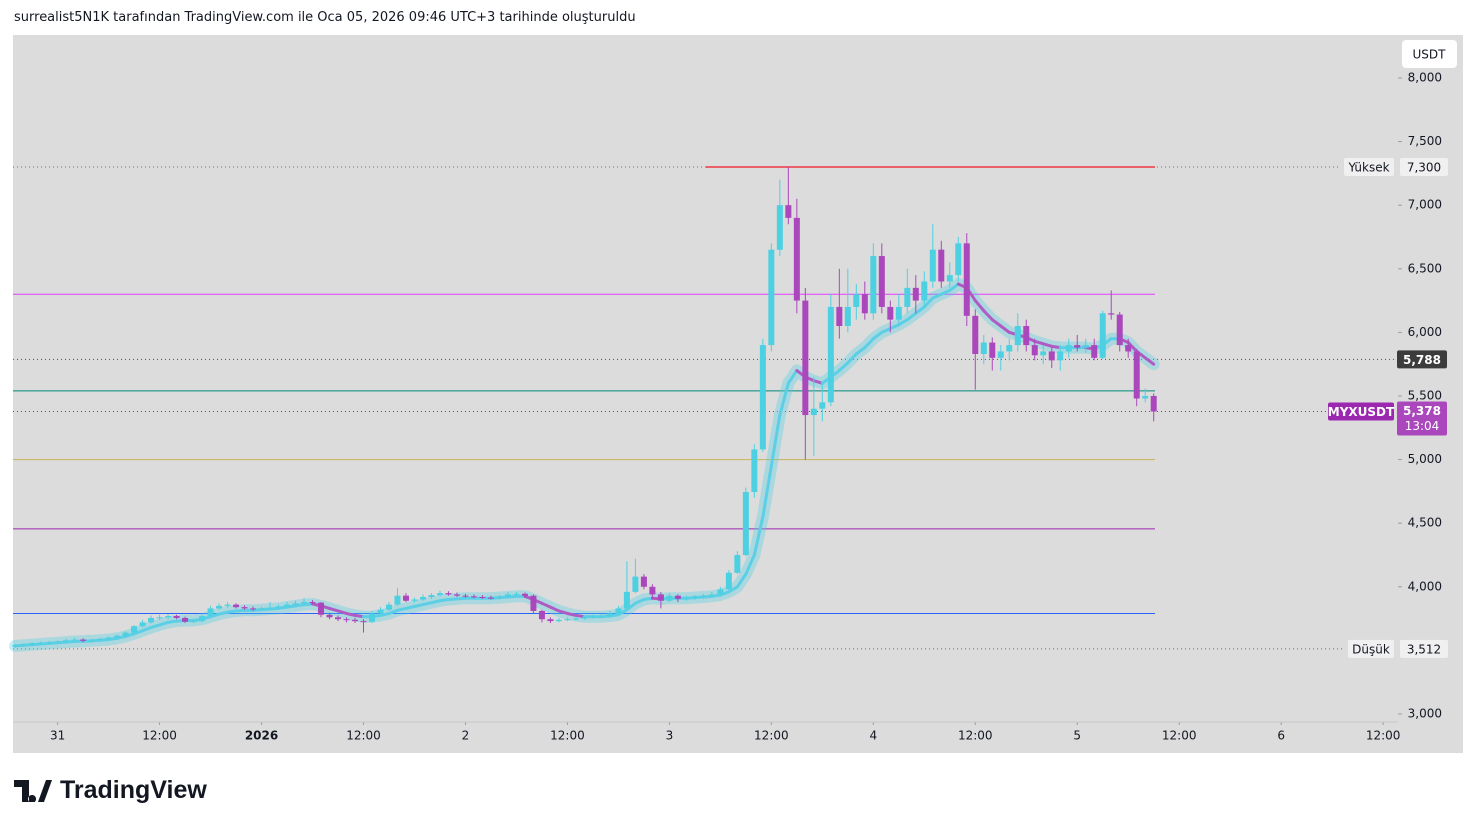  What do you see at coordinates (873, 736) in the screenshot?
I see `x-tick-label: 4` at bounding box center [873, 736].